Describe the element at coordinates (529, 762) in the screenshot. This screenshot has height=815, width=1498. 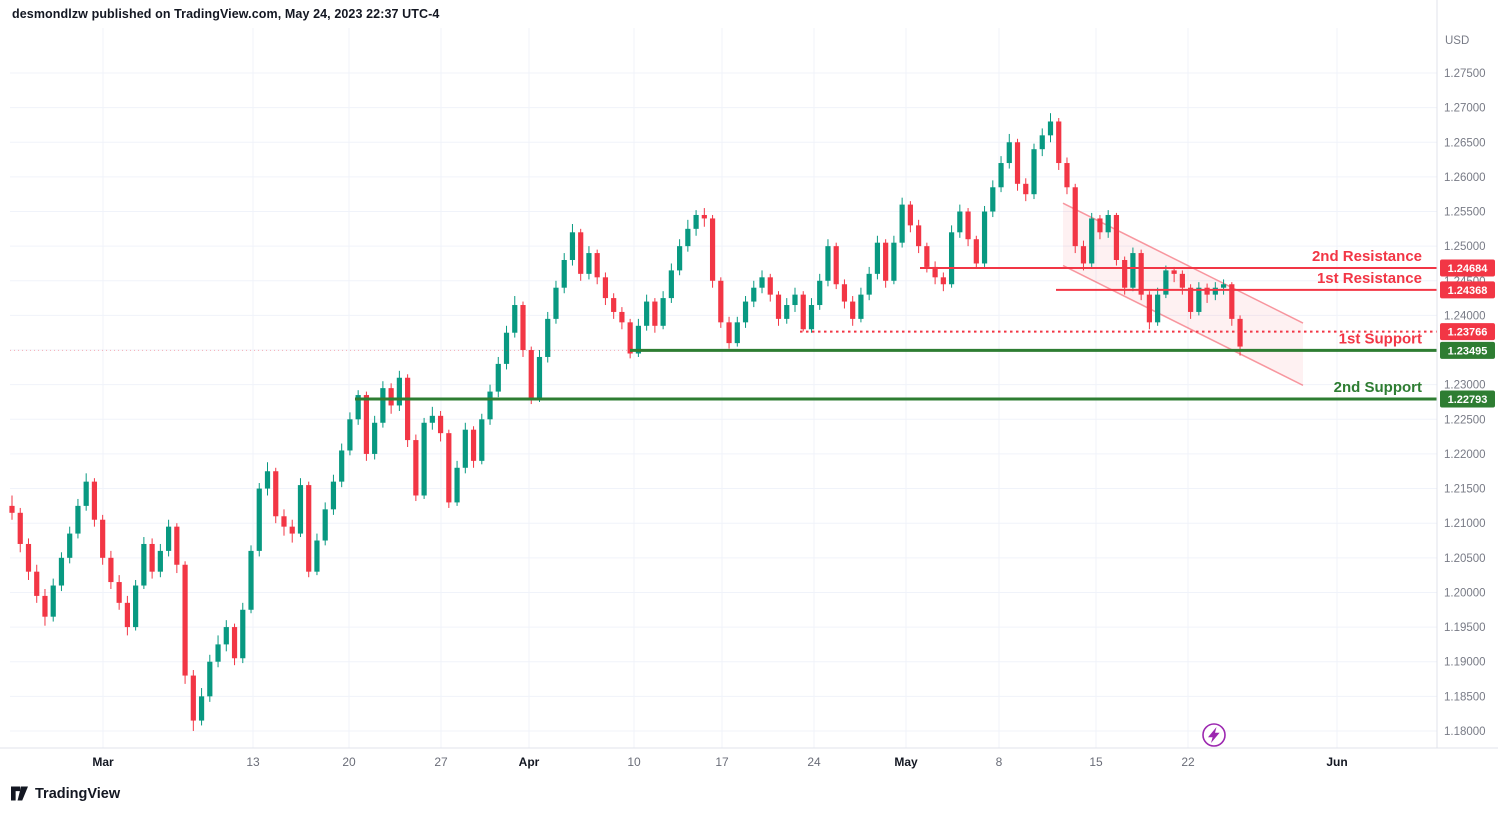
I see `time-tick-label: Apr` at that location.